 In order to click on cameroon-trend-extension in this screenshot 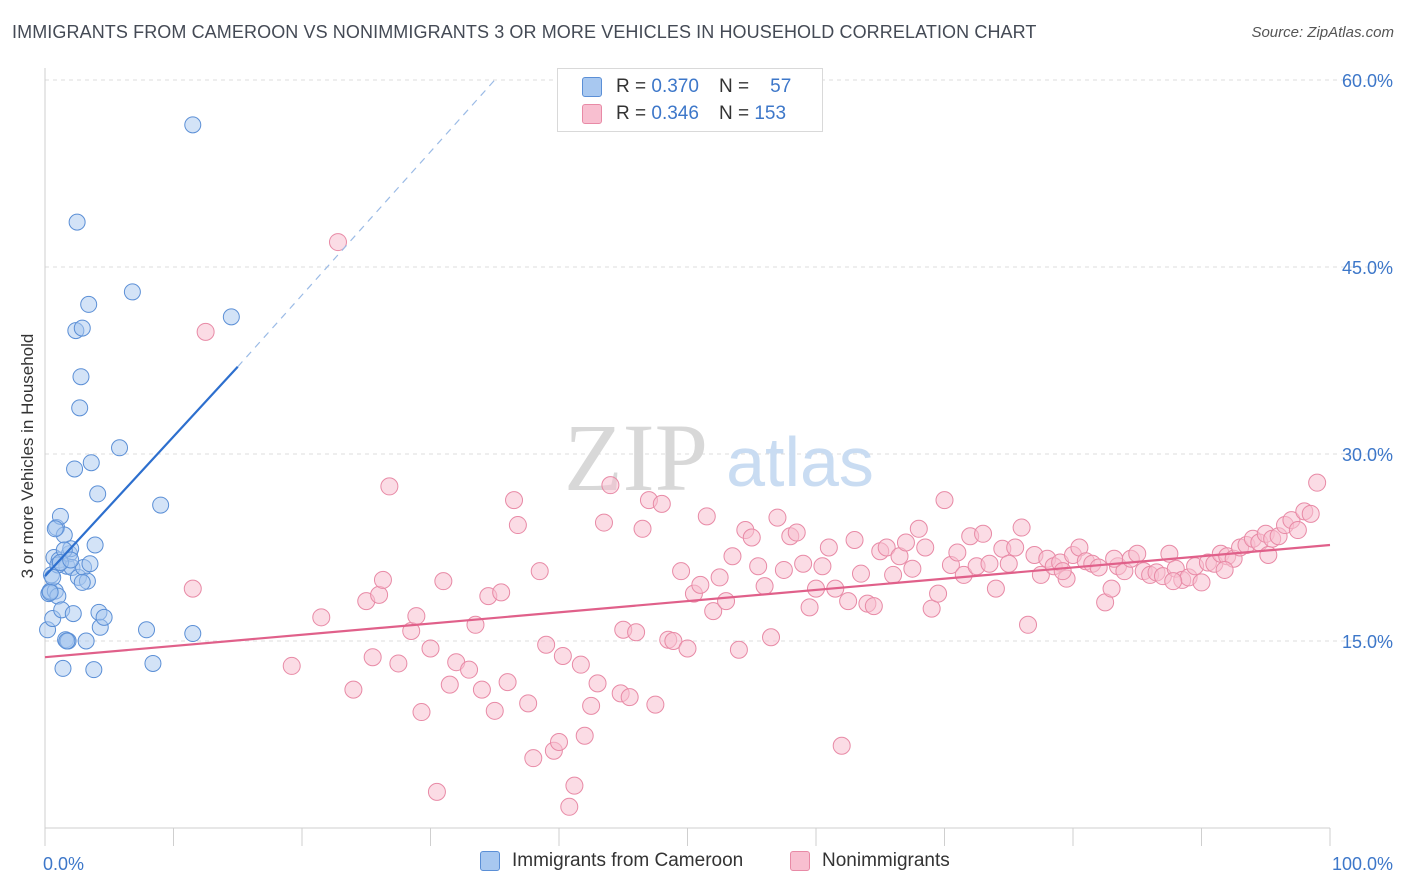, I will do `click(366, 223)`.